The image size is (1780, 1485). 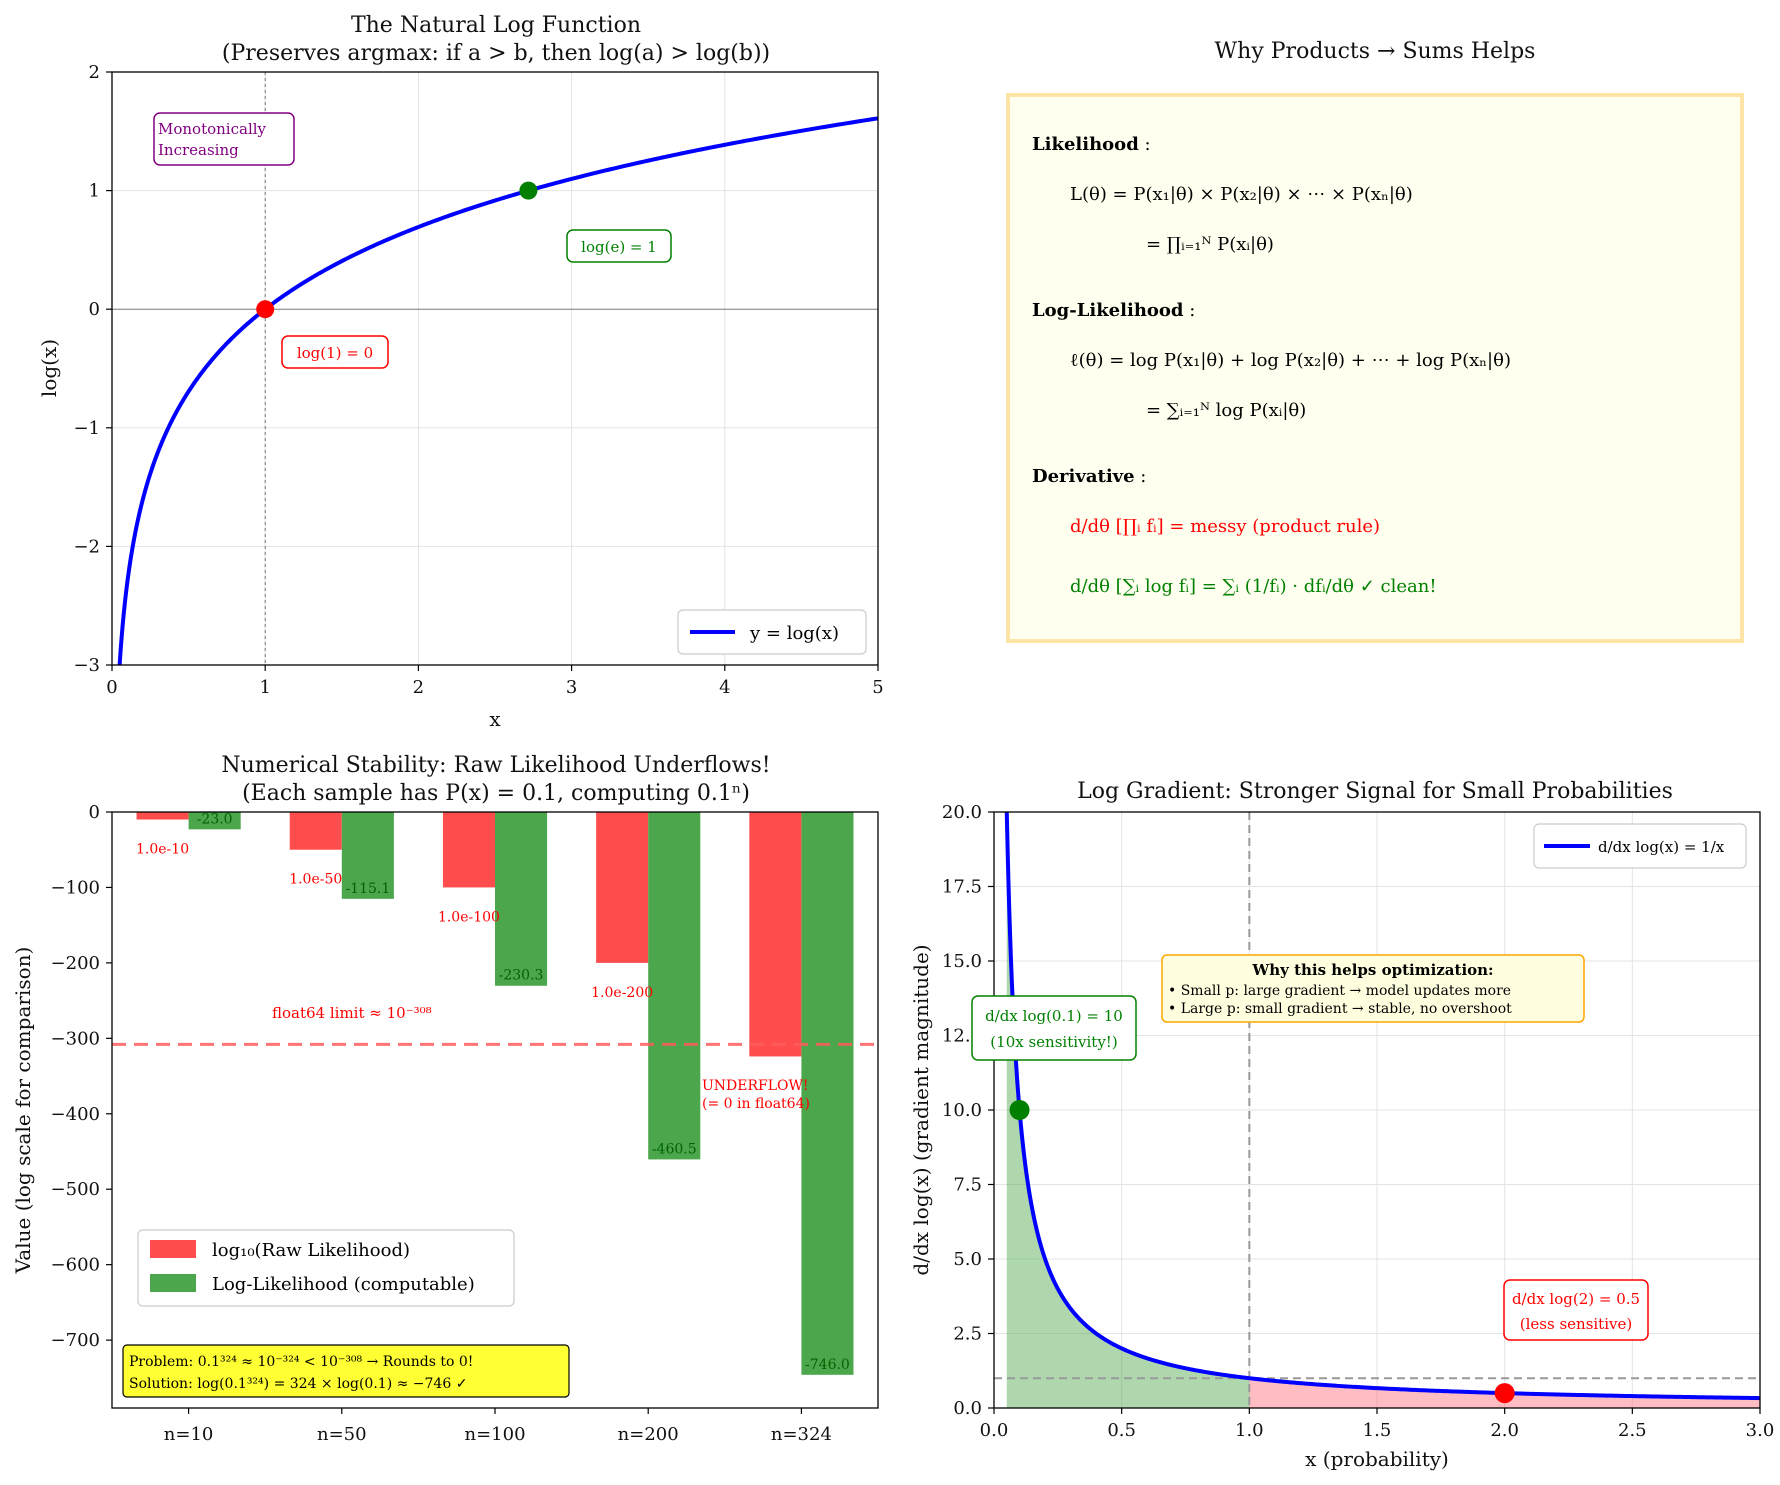 What do you see at coordinates (75, 1038) in the screenshot?
I see `p3-ytick-label: −300` at bounding box center [75, 1038].